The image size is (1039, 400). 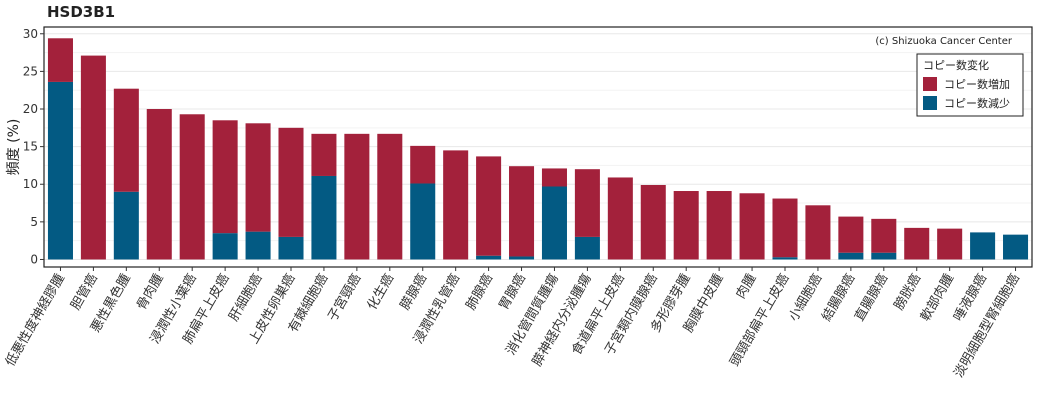 What do you see at coordinates (35, 320) in the screenshot?
I see `x-tick-label: 低悪性度神経膠腫` at bounding box center [35, 320].